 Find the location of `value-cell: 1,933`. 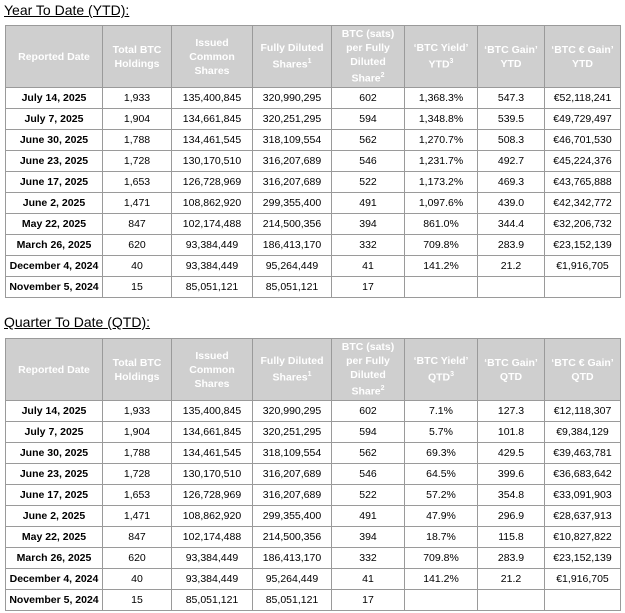

value-cell: 1,933 is located at coordinates (137, 98).